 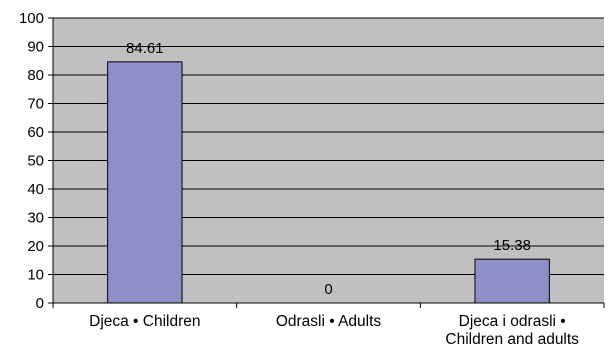 What do you see at coordinates (144, 321) in the screenshot?
I see `x-category-label: Djeca • Children` at bounding box center [144, 321].